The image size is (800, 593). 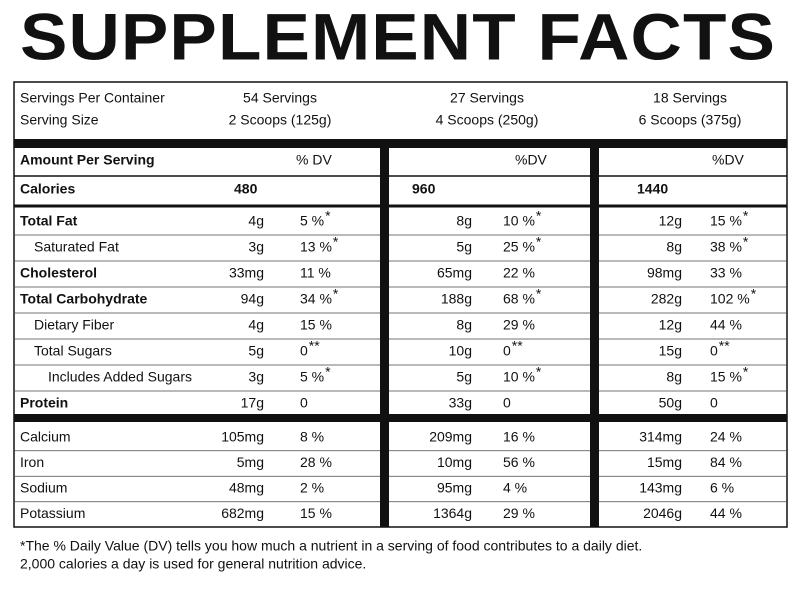 What do you see at coordinates (73, 351) in the screenshot?
I see `nutrient-label: Total Sugars` at bounding box center [73, 351].